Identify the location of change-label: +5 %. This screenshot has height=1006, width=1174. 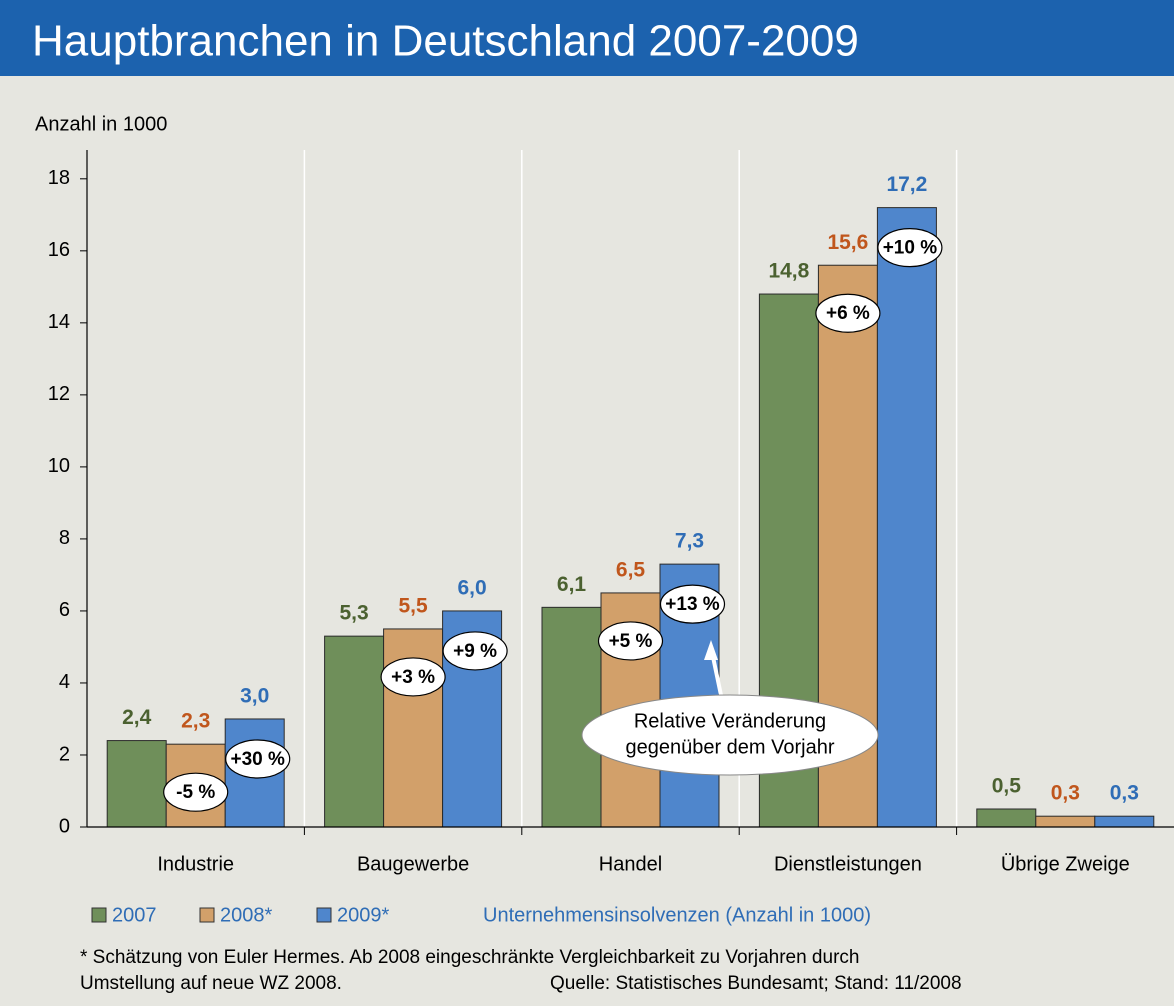
(631, 641).